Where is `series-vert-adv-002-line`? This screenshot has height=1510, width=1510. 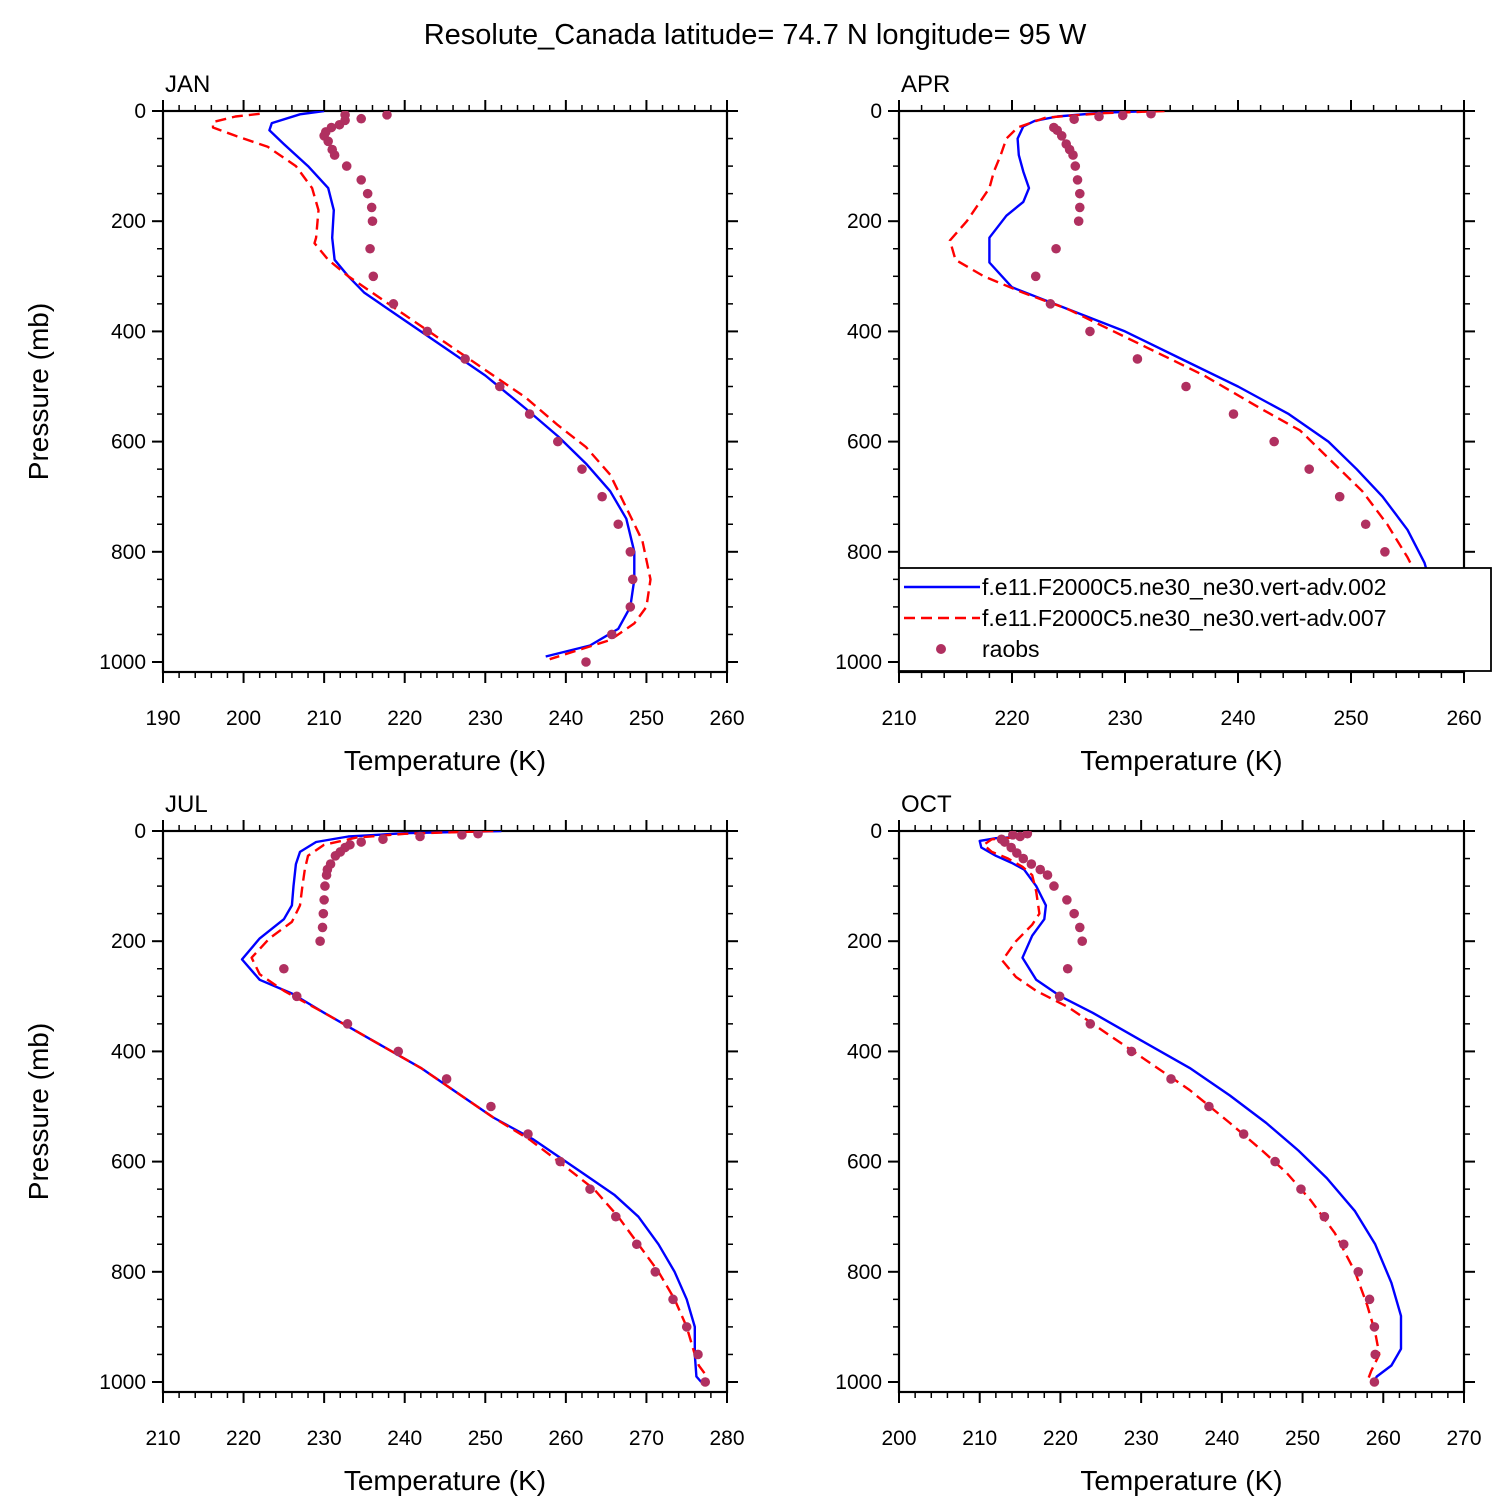
series-vert-adv-002-line is located at coordinates (1190, 1109).